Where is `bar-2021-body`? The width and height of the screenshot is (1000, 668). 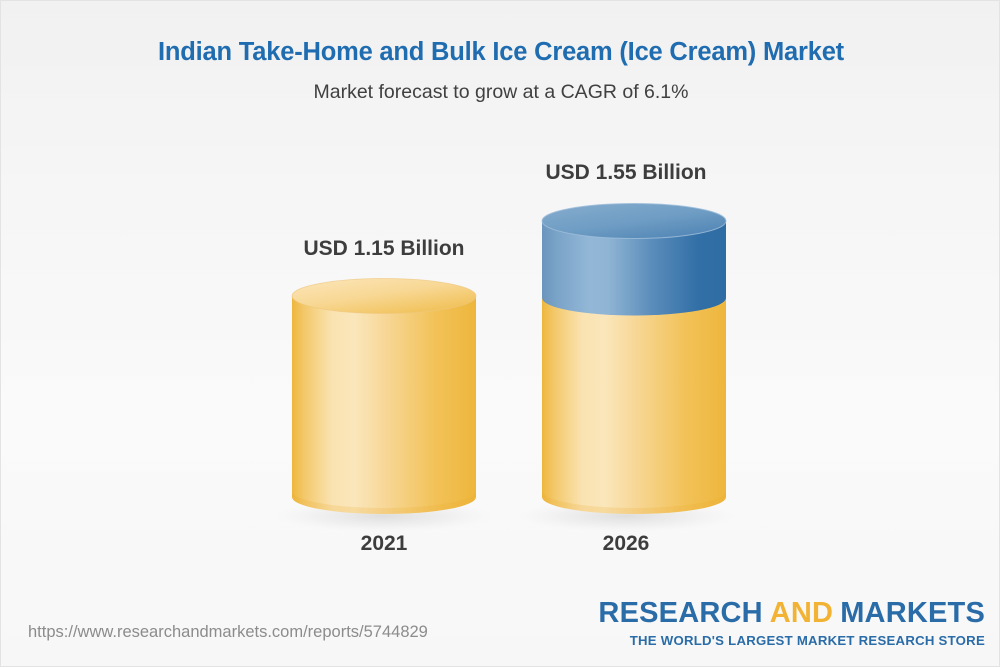 bar-2021-body is located at coordinates (384, 405).